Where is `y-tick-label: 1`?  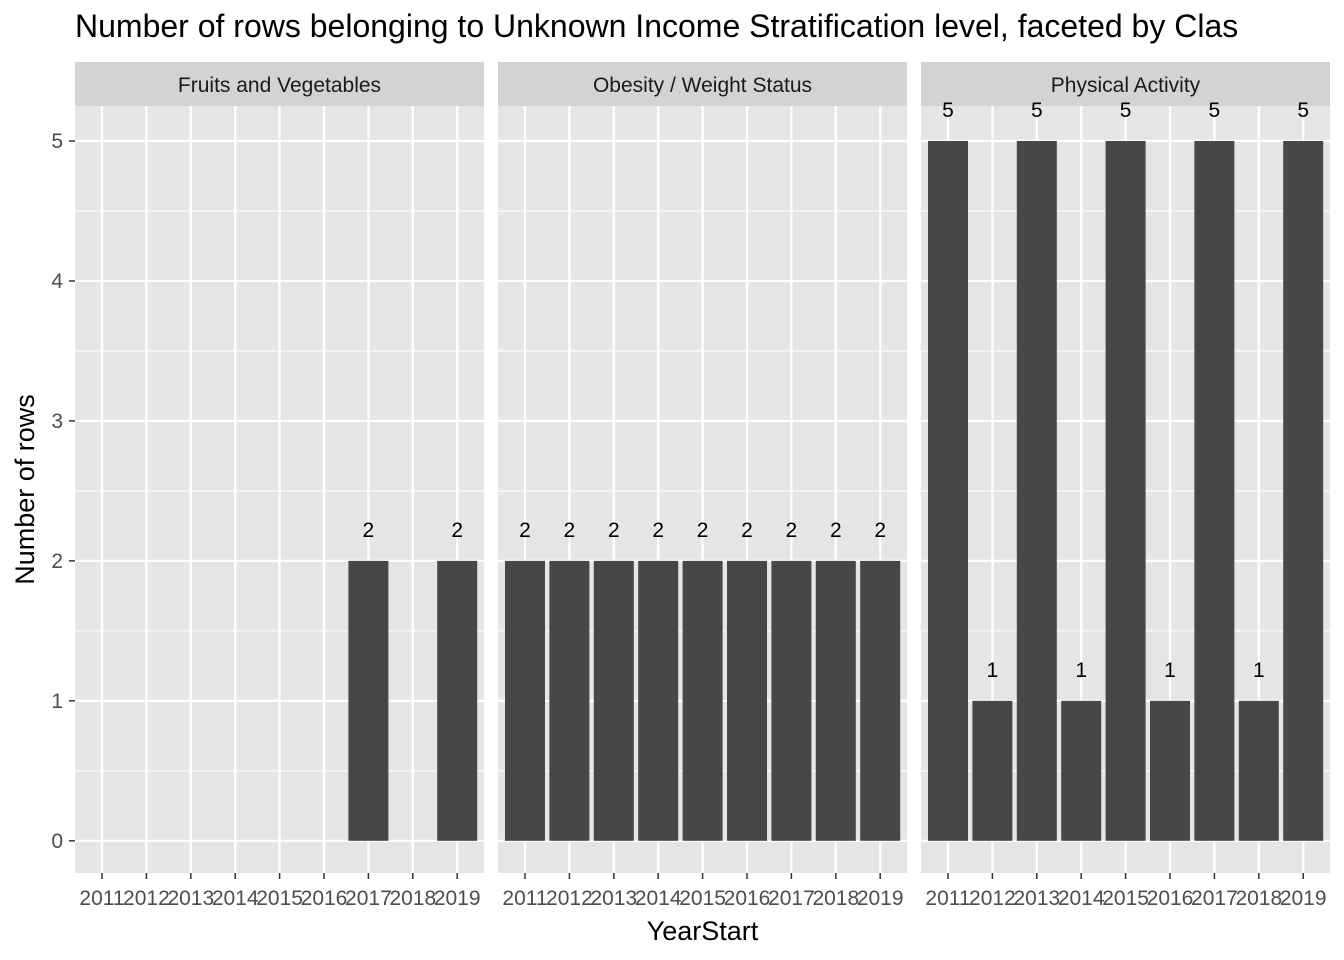
y-tick-label: 1 is located at coordinates (57, 701).